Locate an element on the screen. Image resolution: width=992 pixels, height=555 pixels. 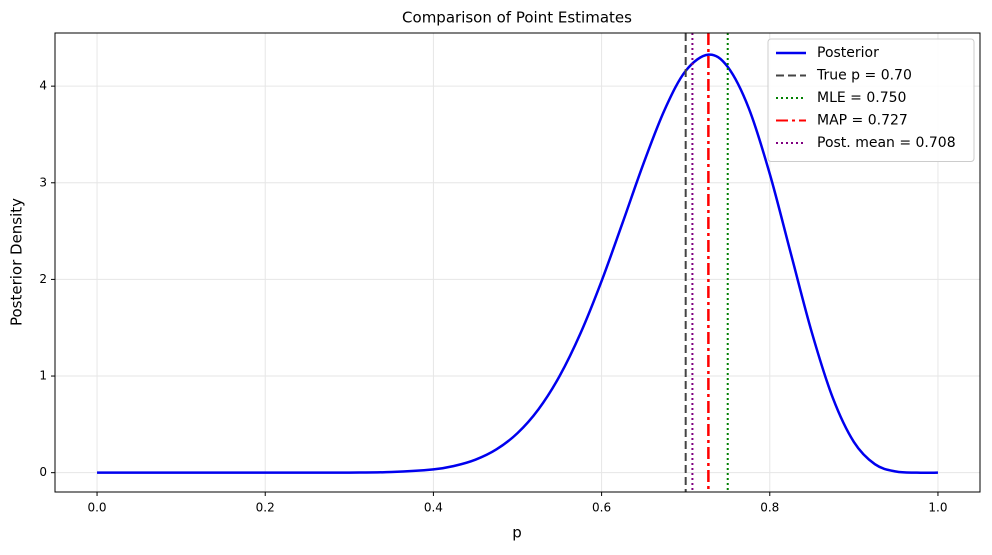
legend-label: MLE = 0.750 is located at coordinates (861, 98).